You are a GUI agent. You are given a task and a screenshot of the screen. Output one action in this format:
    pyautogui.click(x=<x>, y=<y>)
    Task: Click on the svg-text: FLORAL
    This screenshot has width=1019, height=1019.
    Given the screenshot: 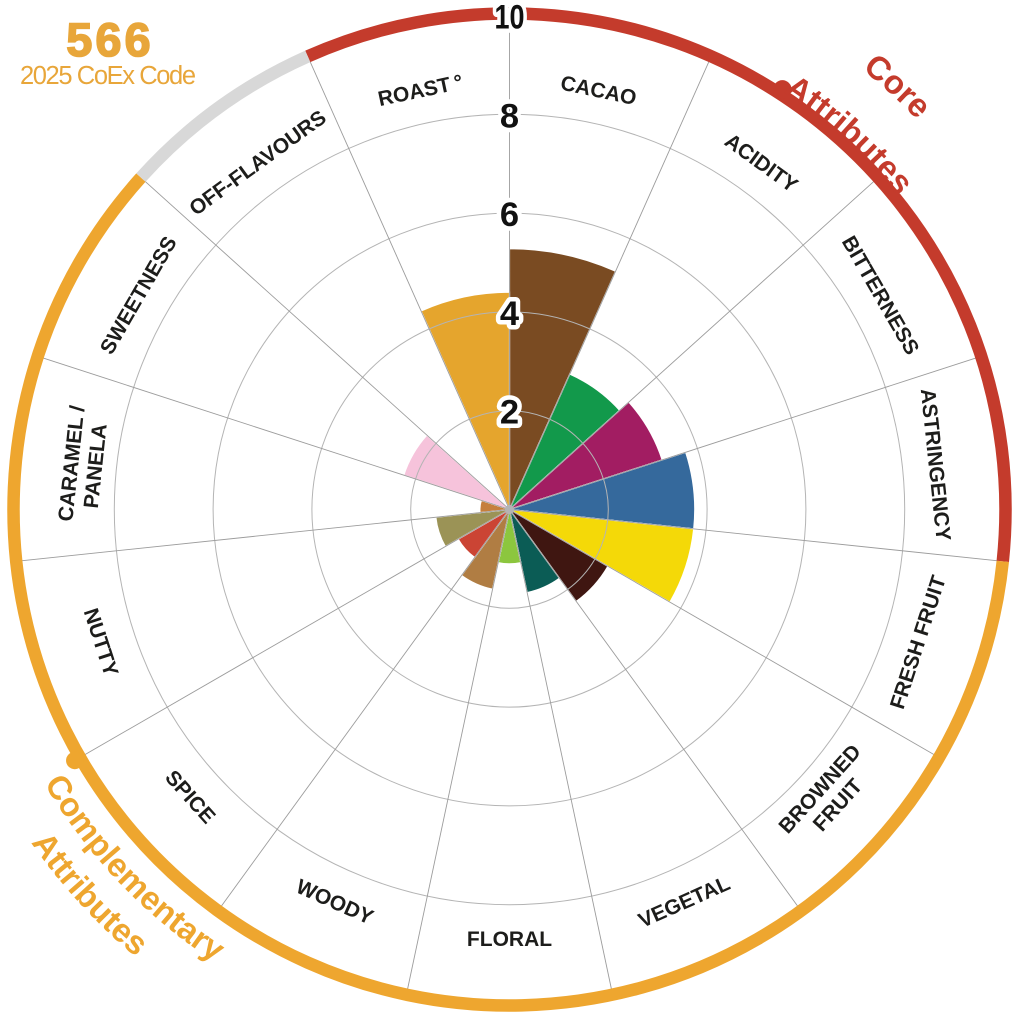 What is the action you would take?
    pyautogui.click(x=509, y=939)
    